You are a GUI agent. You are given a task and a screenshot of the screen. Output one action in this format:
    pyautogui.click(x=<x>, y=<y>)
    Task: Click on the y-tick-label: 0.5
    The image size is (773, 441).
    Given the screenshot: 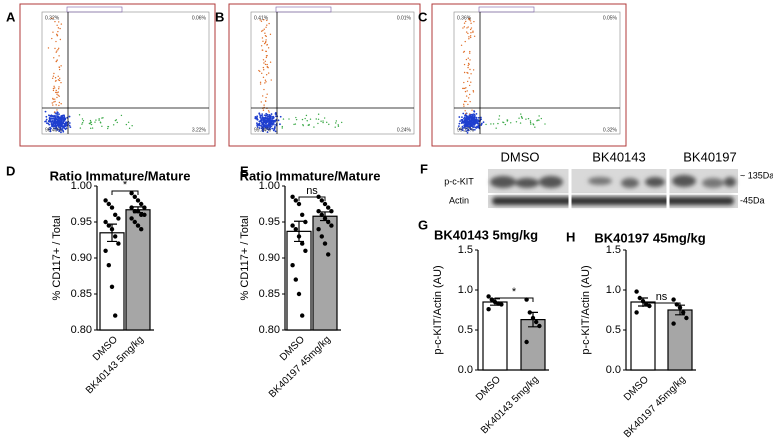 What is the action you would take?
    pyautogui.click(x=613, y=330)
    